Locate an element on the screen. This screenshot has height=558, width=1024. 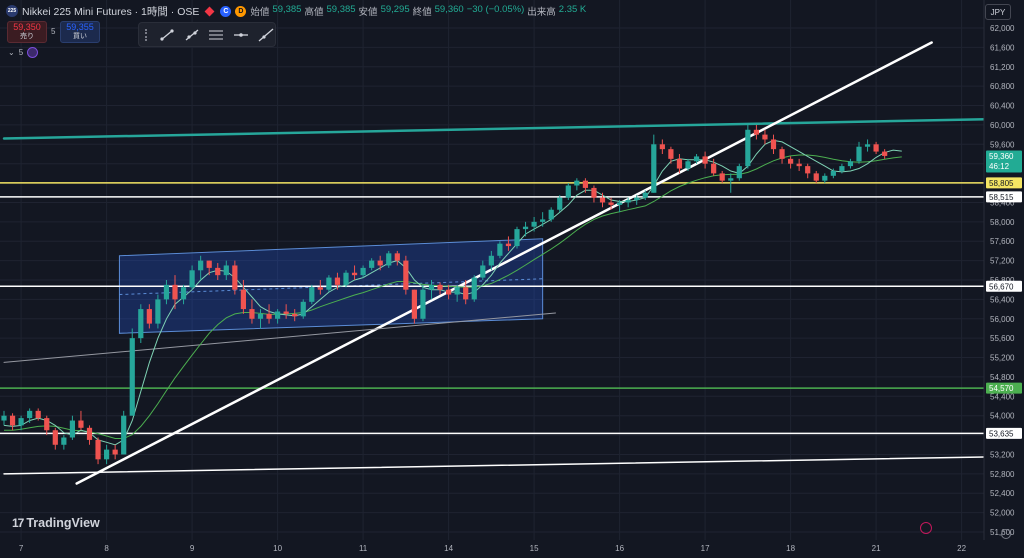
y-tick-label: 55,600 is located at coordinates (1002, 338).